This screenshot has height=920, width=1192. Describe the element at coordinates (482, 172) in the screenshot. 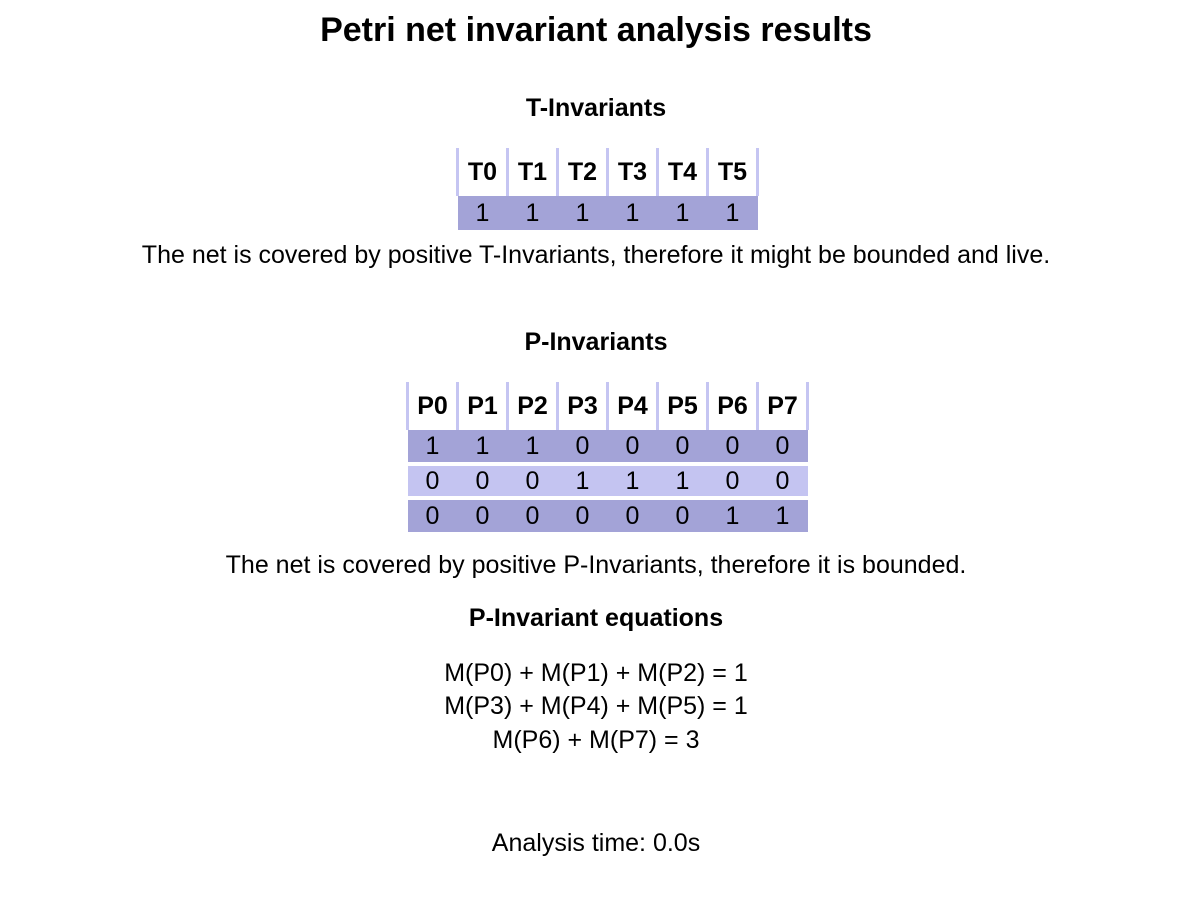

I see `t-invariant-column-header: T0` at that location.